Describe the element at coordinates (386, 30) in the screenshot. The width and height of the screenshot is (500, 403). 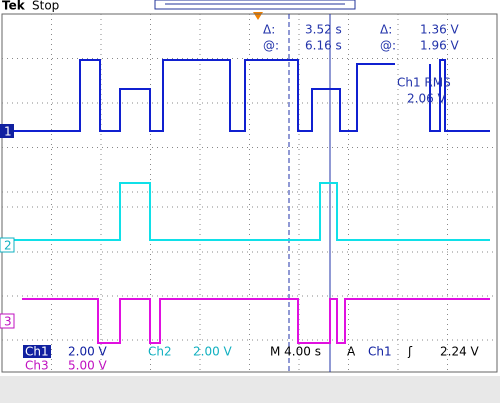
I see `volt-delta-label: Δ:` at that location.